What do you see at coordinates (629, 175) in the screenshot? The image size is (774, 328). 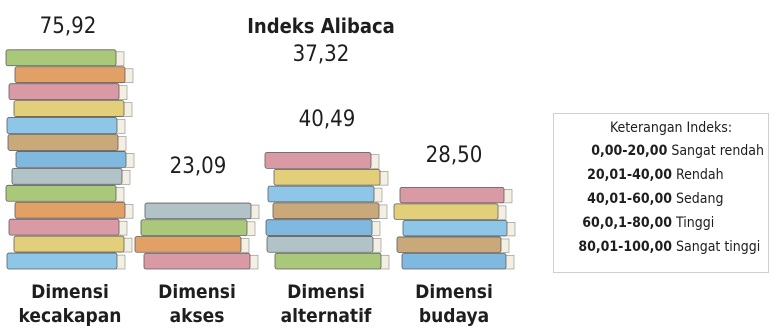 I see `legend-range: 20,01-40,00` at bounding box center [629, 175].